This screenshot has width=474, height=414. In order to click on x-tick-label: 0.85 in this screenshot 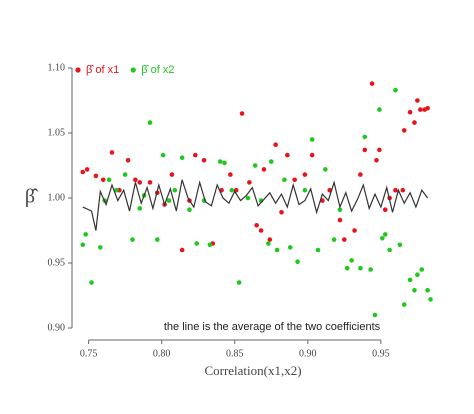, I will do `click(235, 353)`.